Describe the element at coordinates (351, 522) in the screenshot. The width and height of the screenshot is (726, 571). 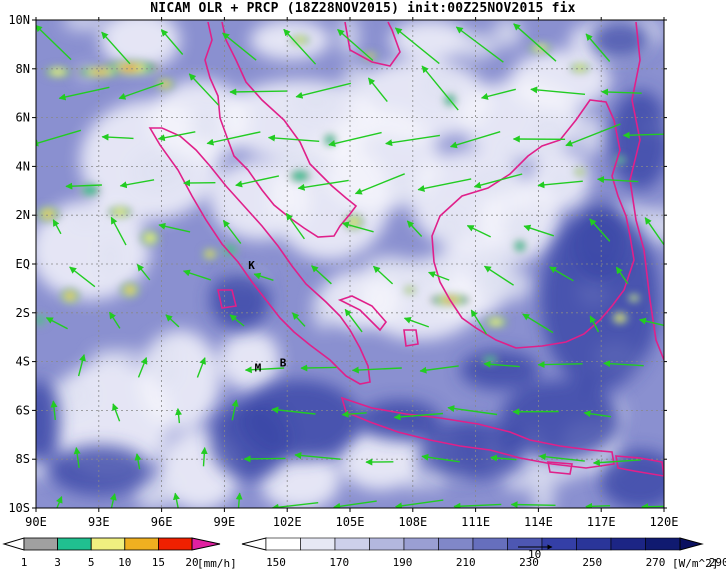
I see `longitude-axis-labels: 90E 93E 96E 99E 102E 105E 108E 111E 114E 117E 120E` at that location.